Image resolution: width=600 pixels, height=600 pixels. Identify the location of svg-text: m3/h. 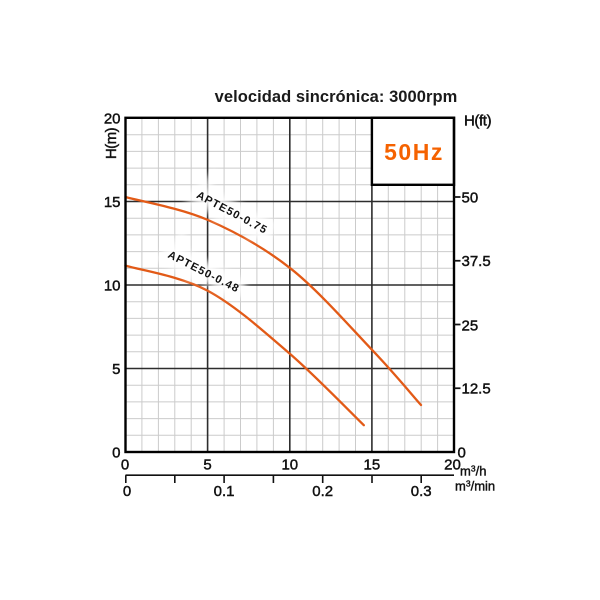
(473, 471).